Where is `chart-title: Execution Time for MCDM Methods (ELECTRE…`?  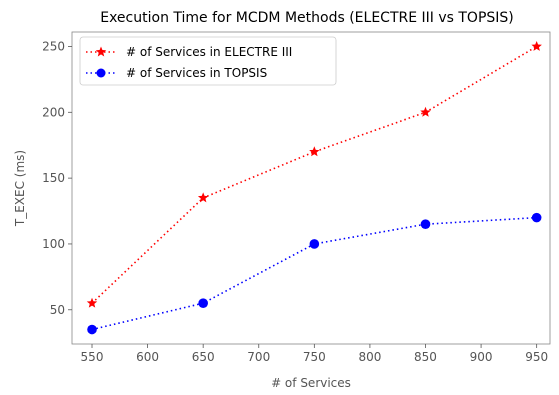
chart-title: Execution Time for MCDM Methods (ELECTRE… is located at coordinates (307, 18).